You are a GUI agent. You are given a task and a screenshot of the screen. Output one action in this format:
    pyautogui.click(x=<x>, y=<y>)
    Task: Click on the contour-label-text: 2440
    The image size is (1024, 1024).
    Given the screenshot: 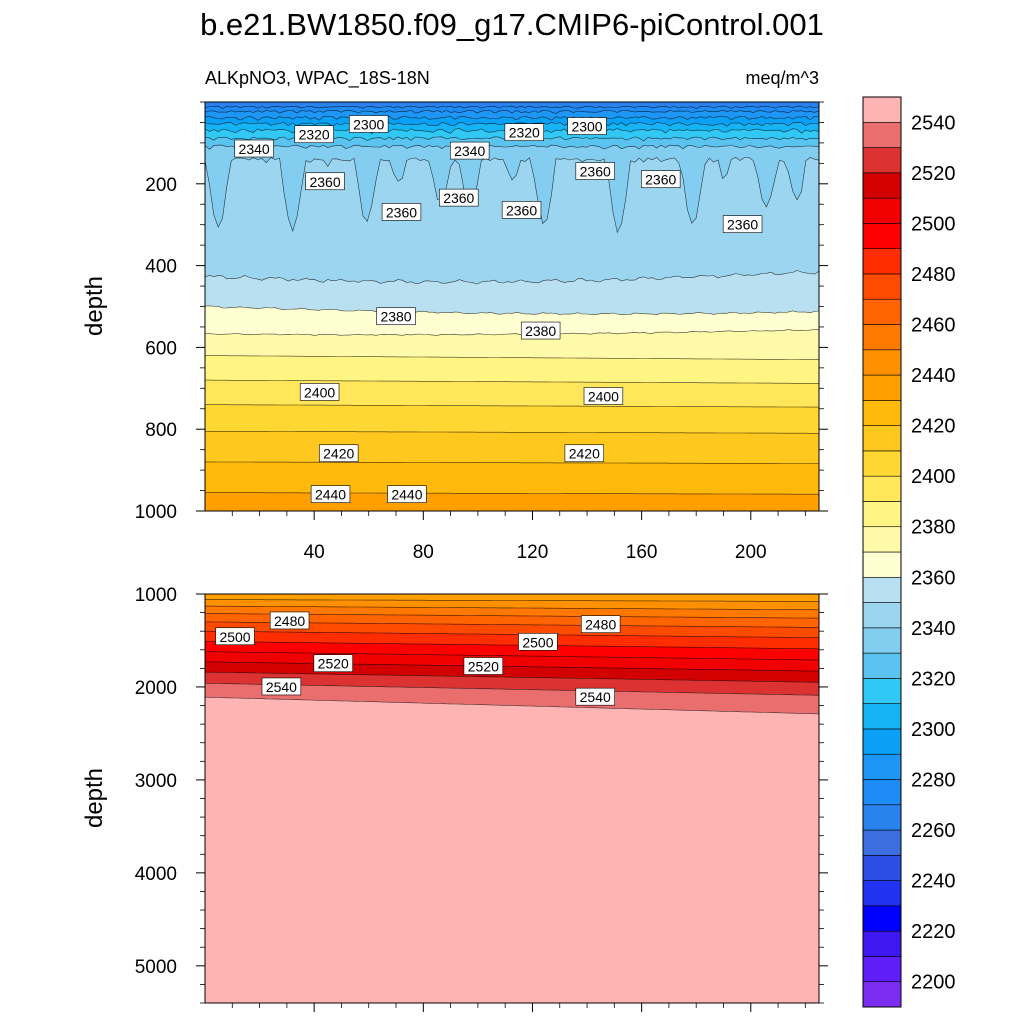 What is the action you would take?
    pyautogui.click(x=406, y=495)
    